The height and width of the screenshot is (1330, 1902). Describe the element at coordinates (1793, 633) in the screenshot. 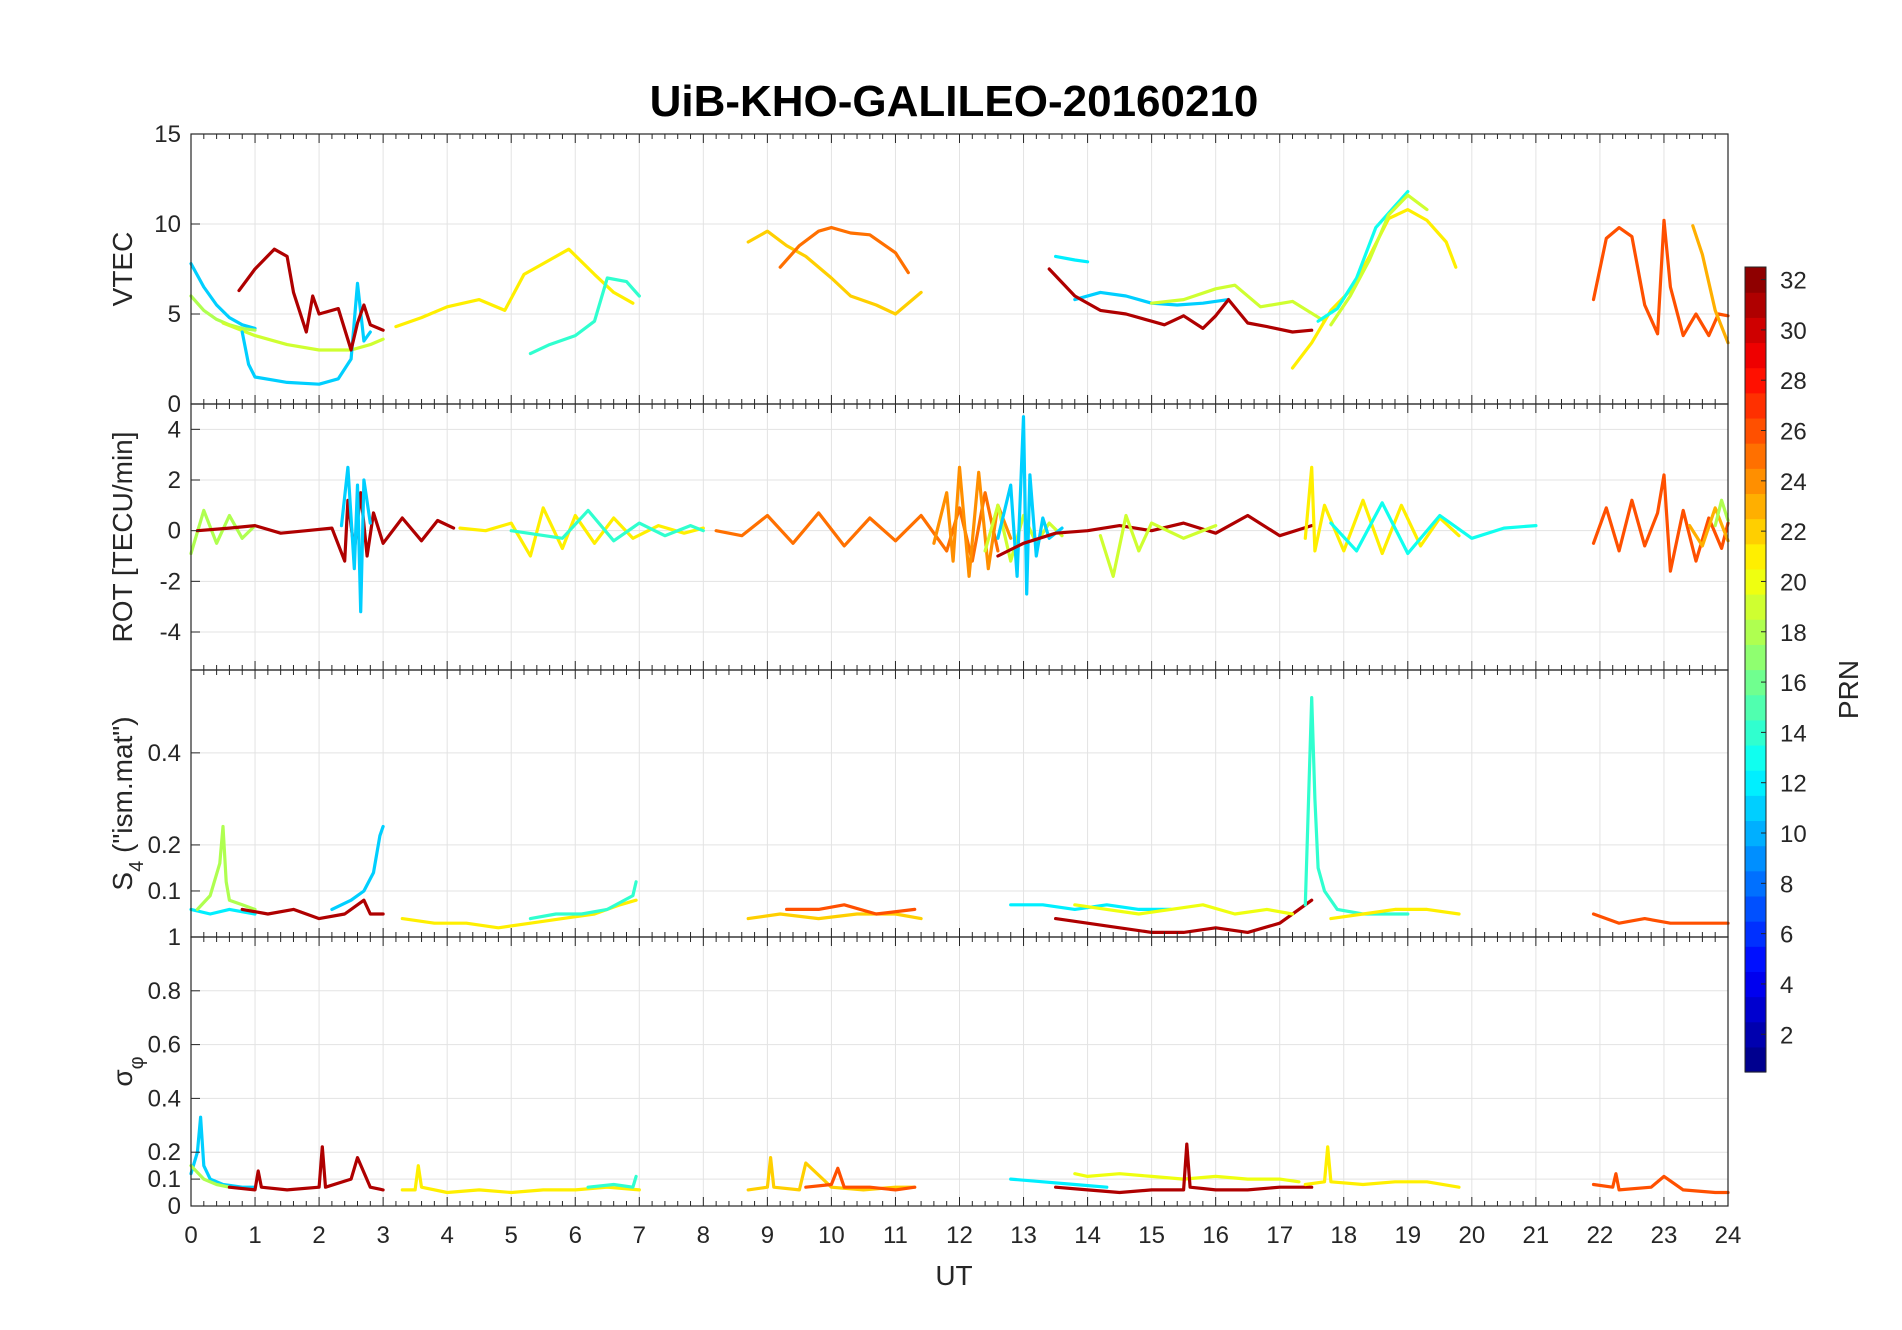

I see `colorbar-tick-label: 18` at that location.